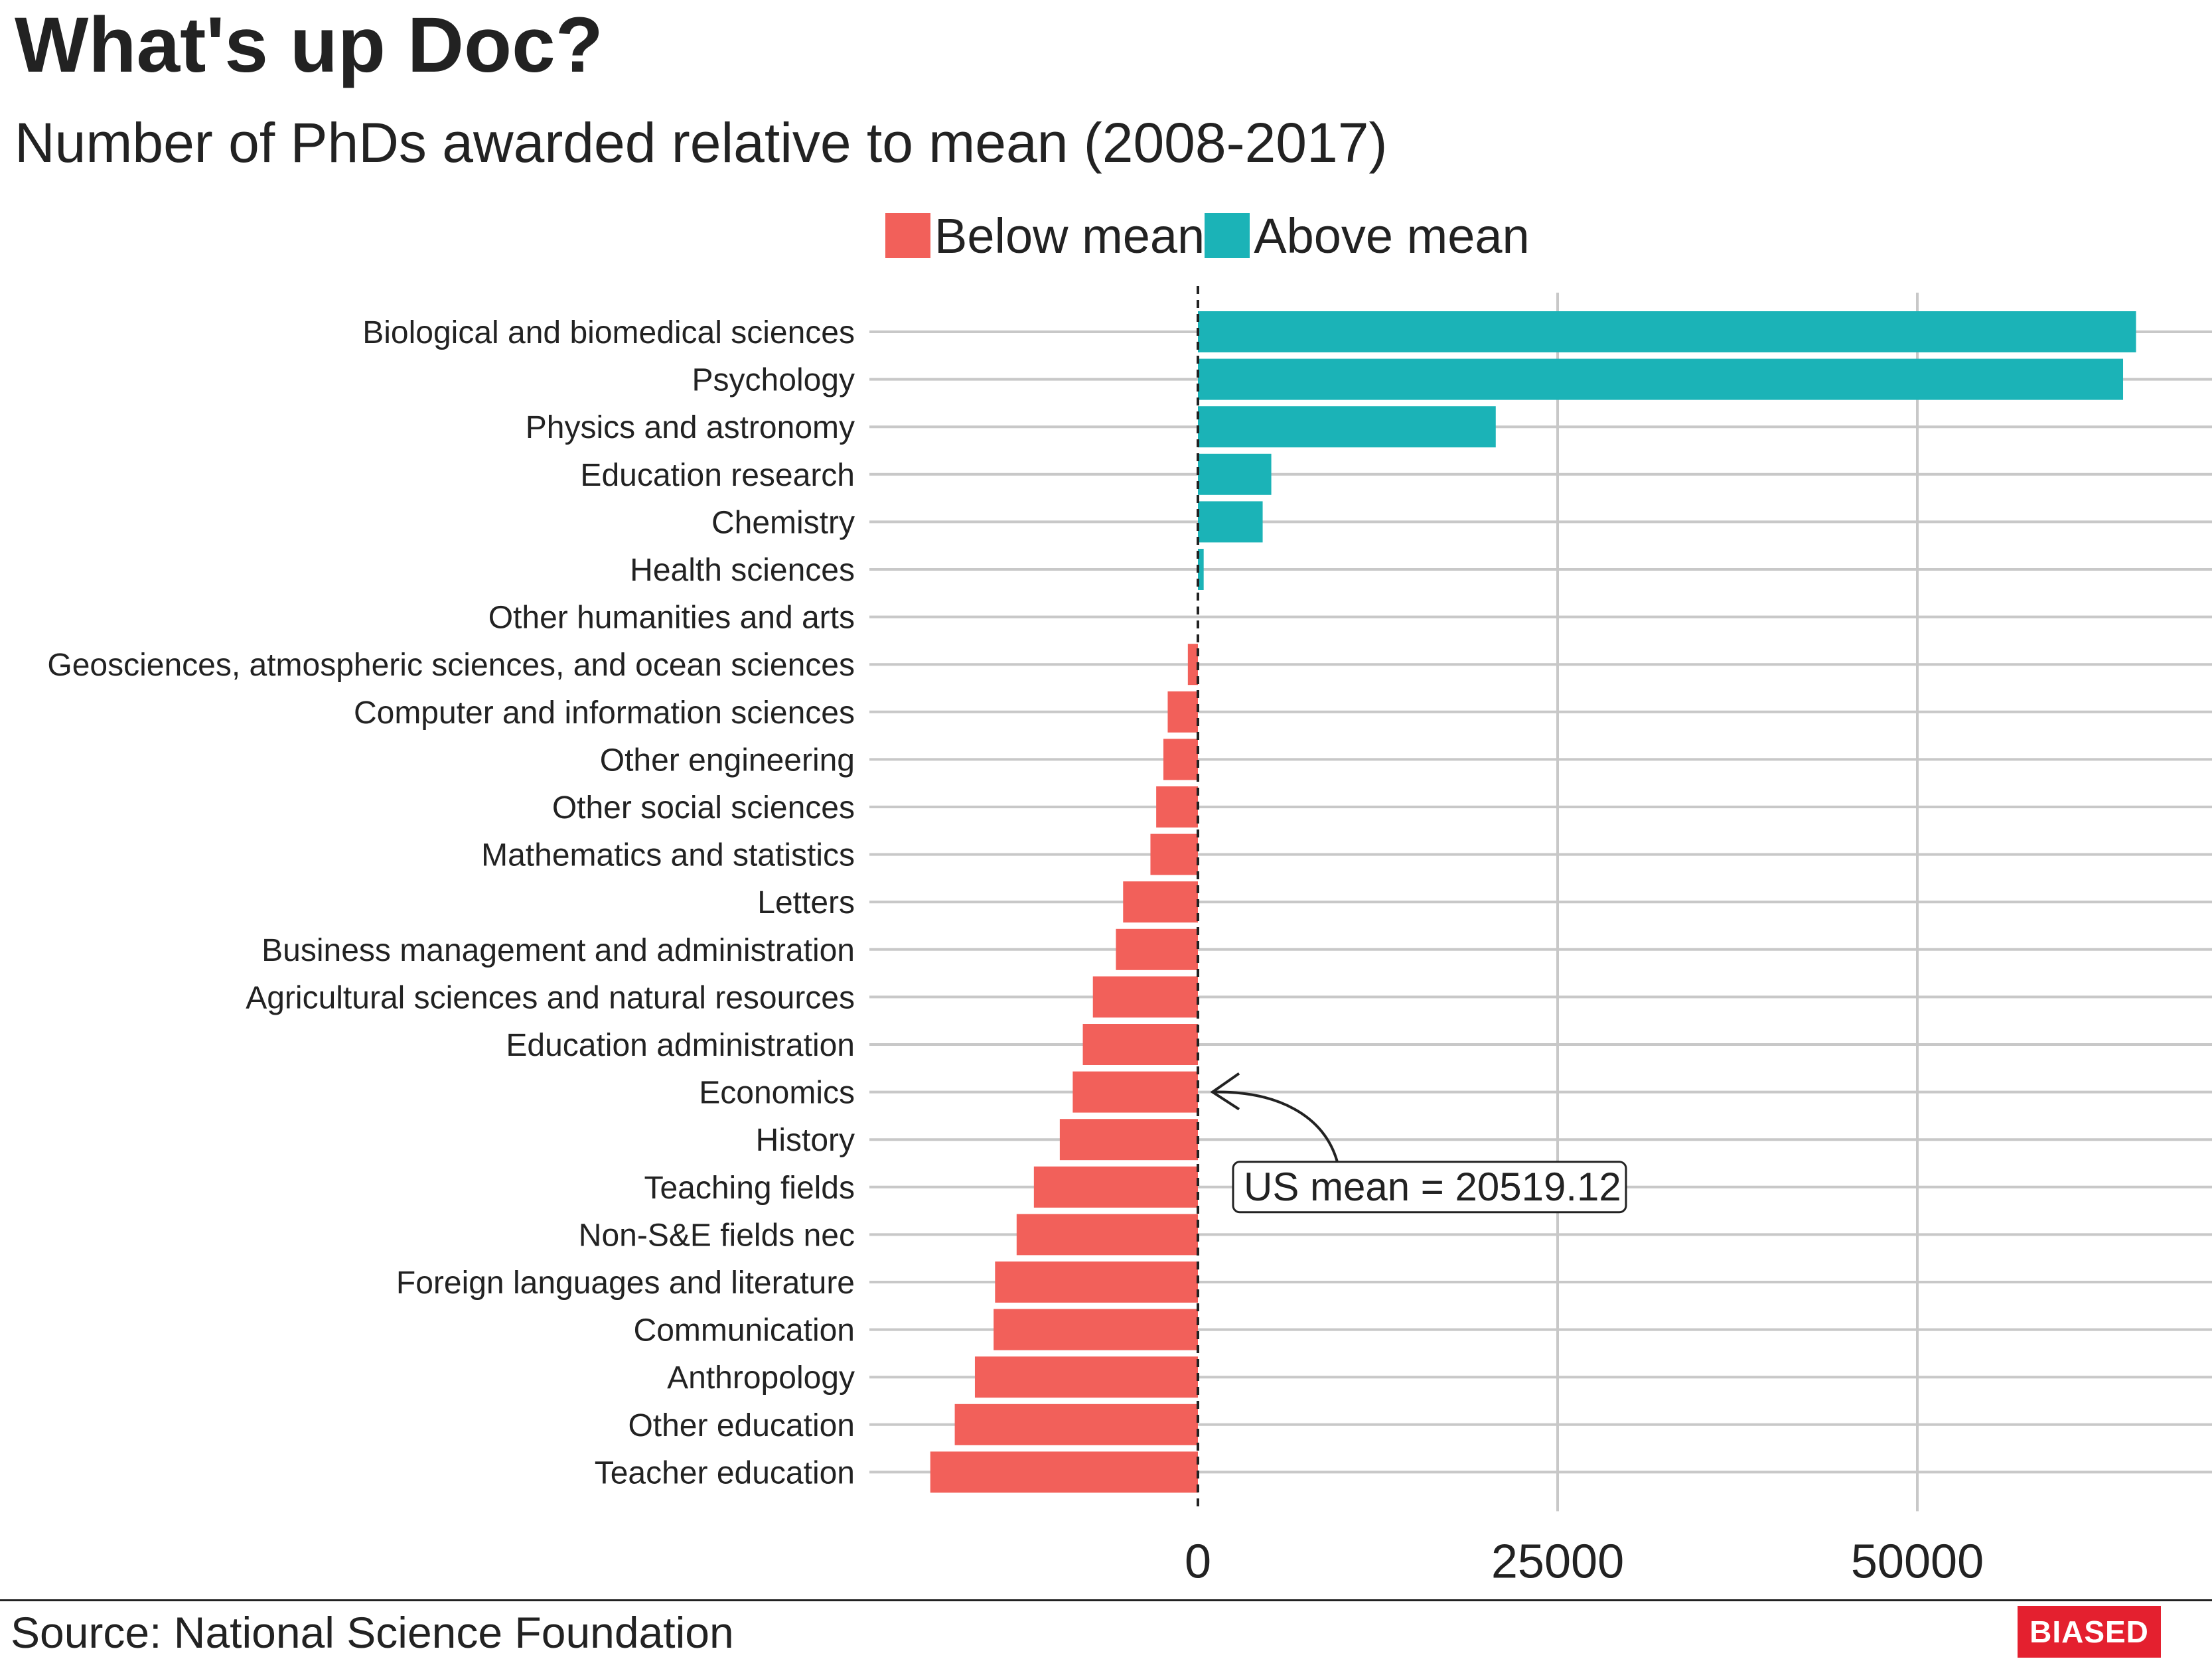 This screenshot has width=2212, height=1659. I want to click on category-label: Anthropology, so click(761, 1378).